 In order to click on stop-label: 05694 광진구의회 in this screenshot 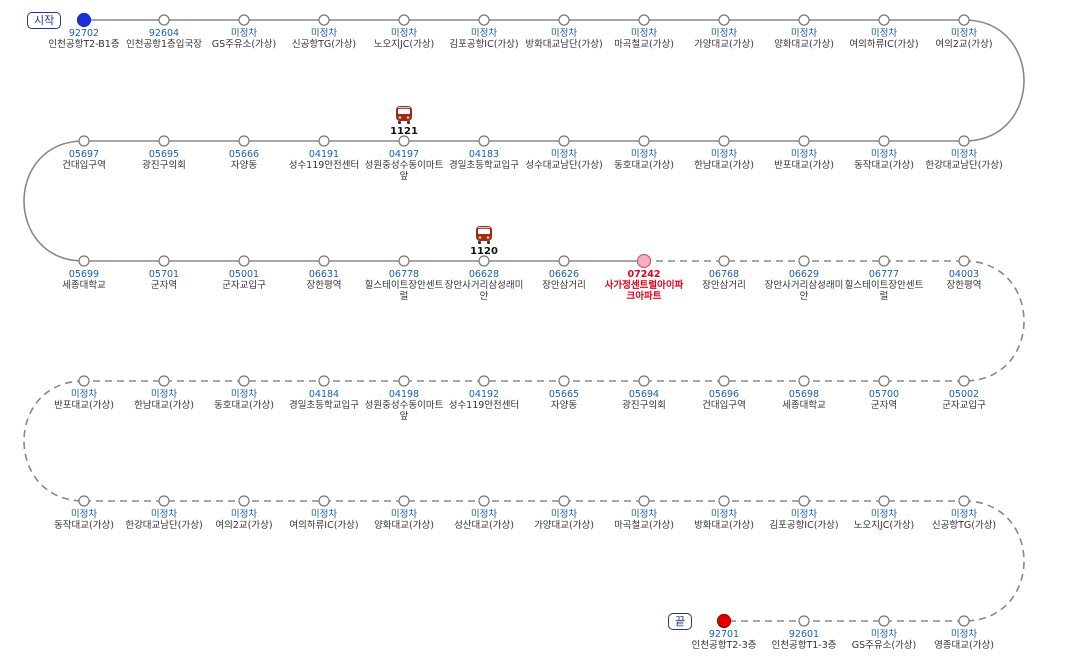, I will do `click(644, 400)`.